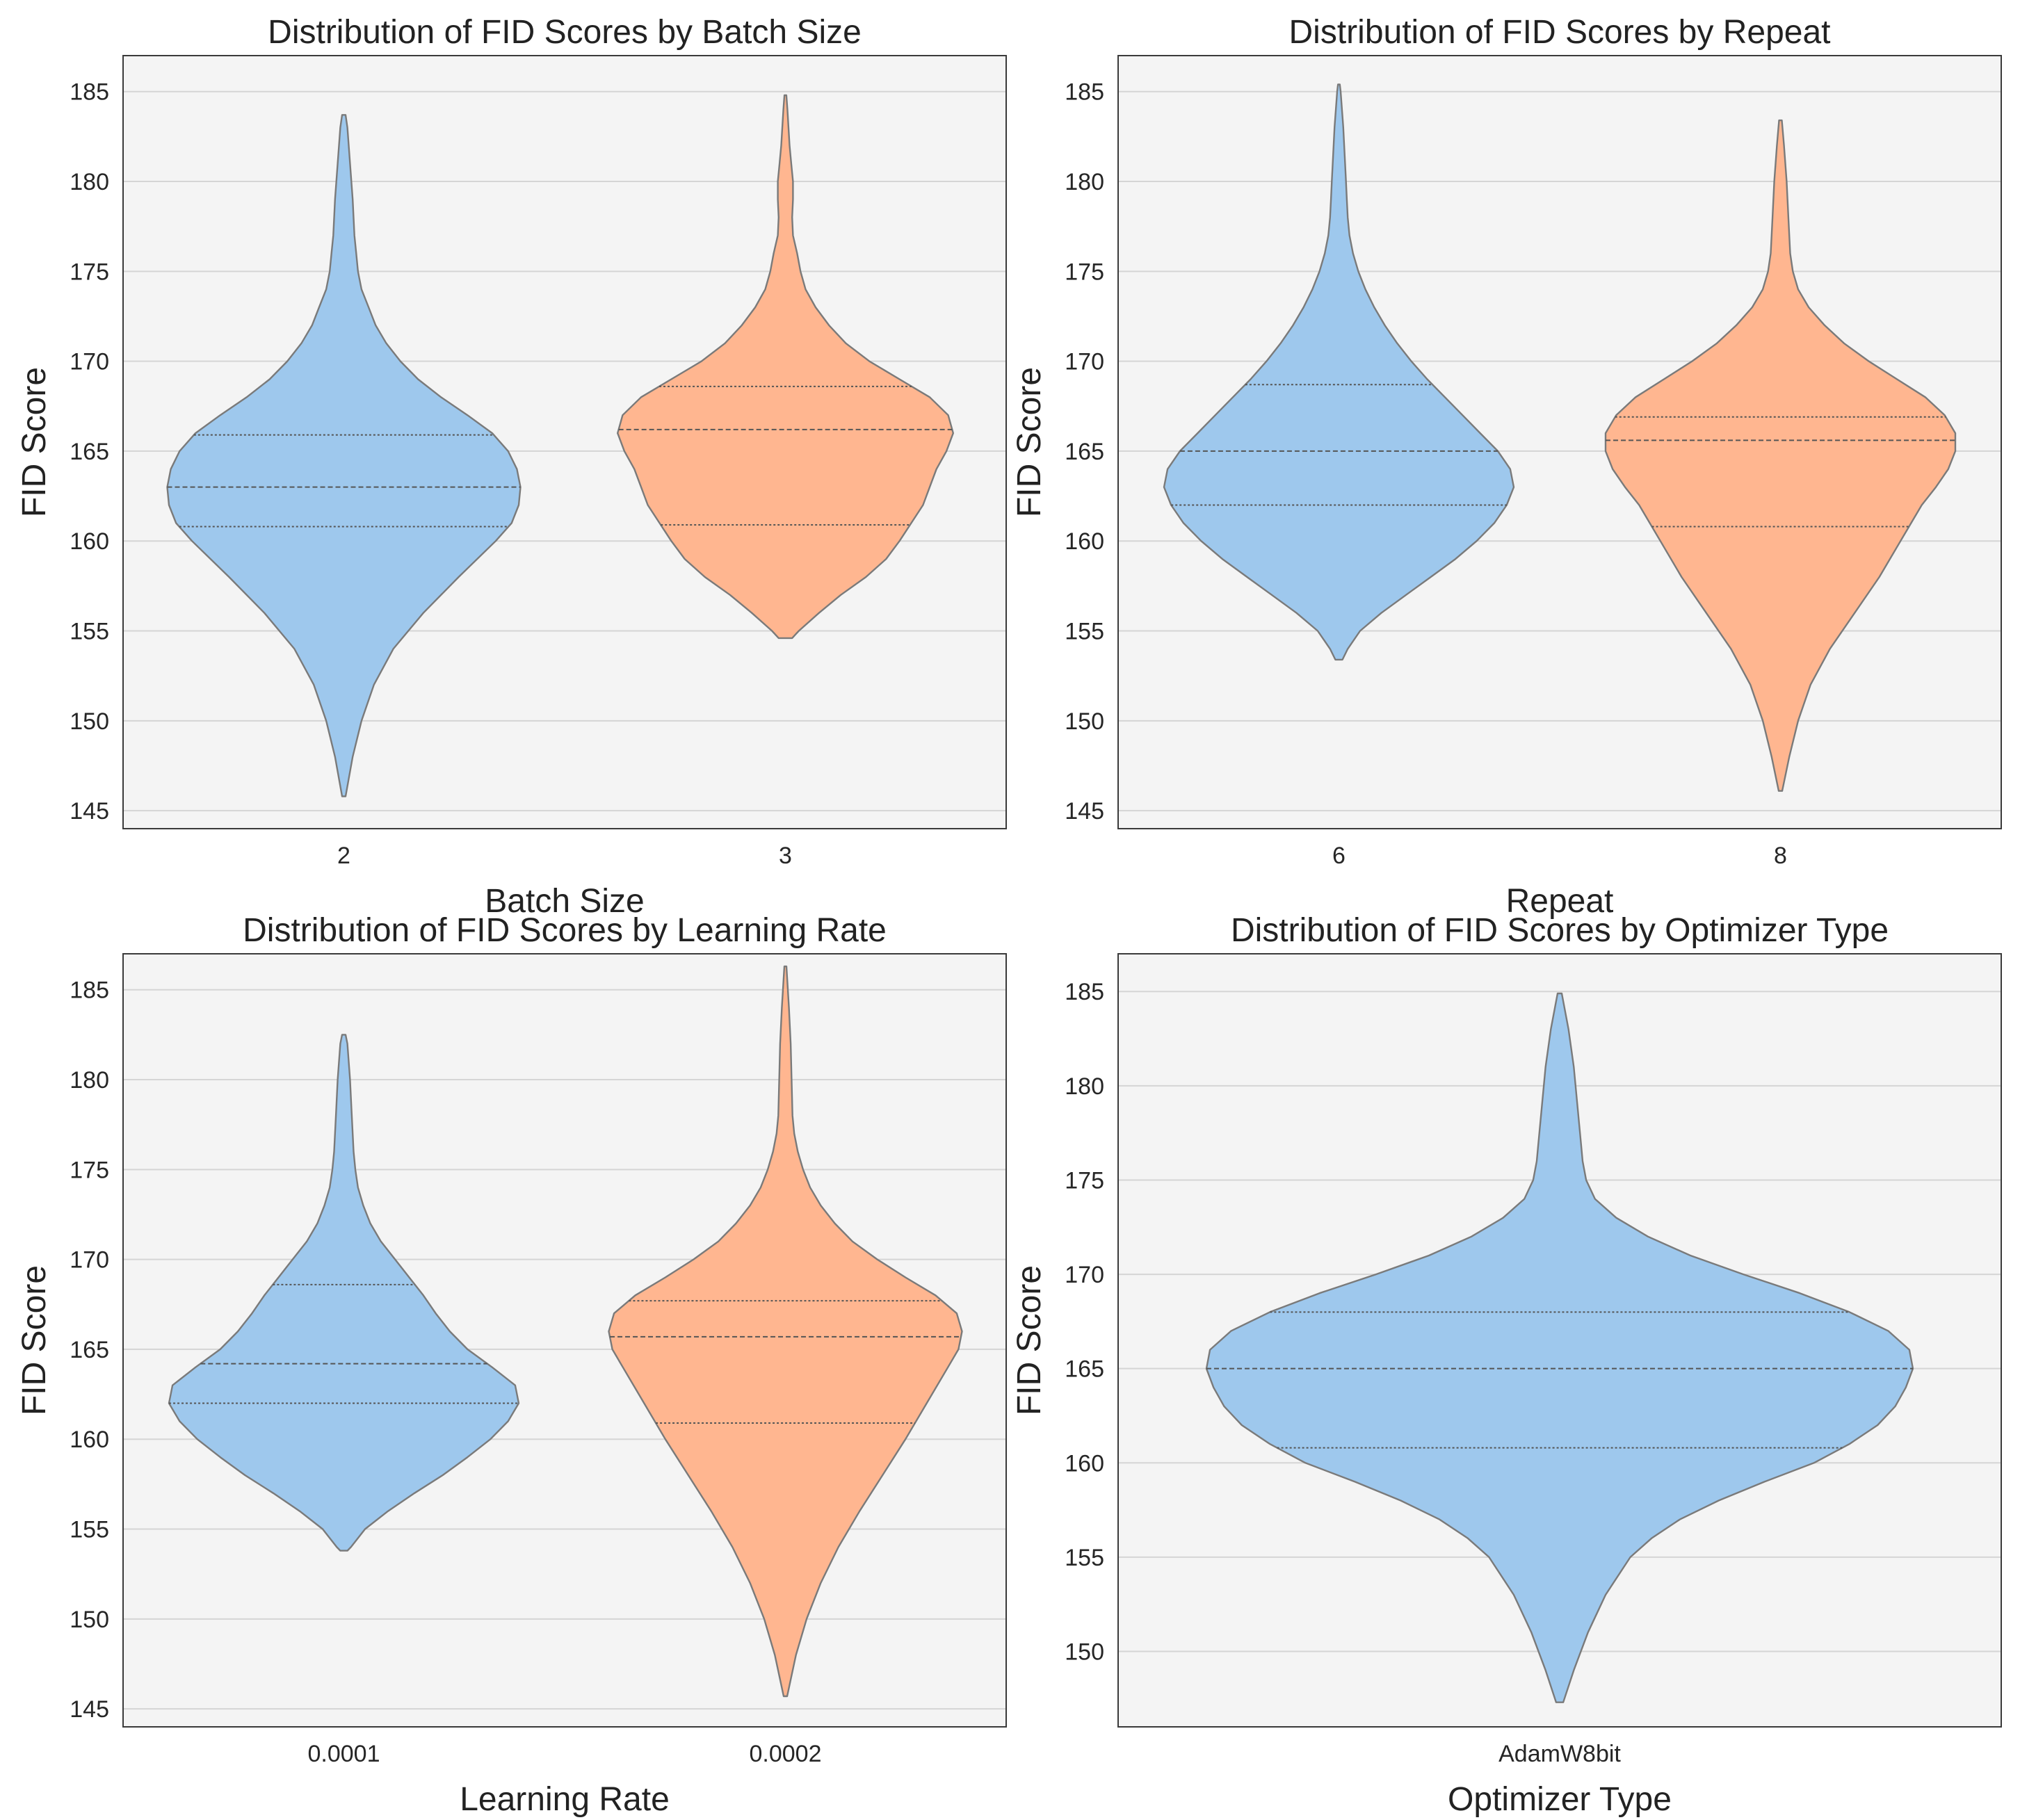 This screenshot has width=2020, height=1820. What do you see at coordinates (565, 32) in the screenshot?
I see `chart-title: Distribution of FID Scores by Batch Size` at bounding box center [565, 32].